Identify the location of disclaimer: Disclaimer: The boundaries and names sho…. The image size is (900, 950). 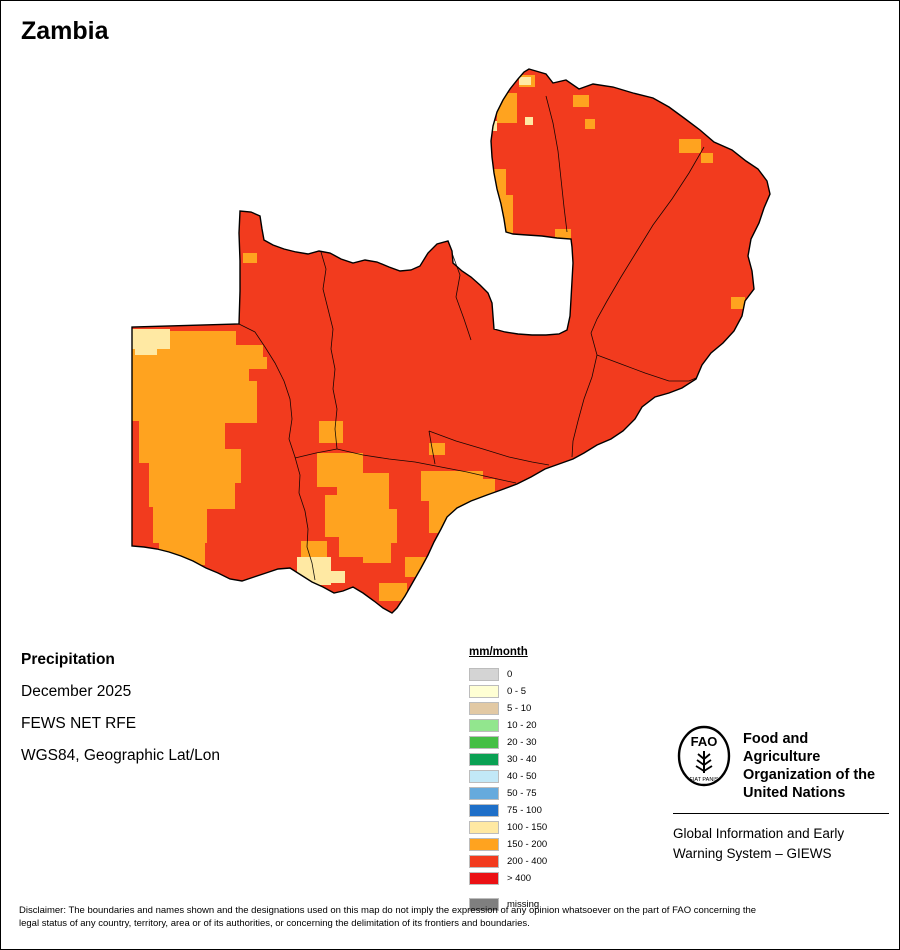
(388, 917).